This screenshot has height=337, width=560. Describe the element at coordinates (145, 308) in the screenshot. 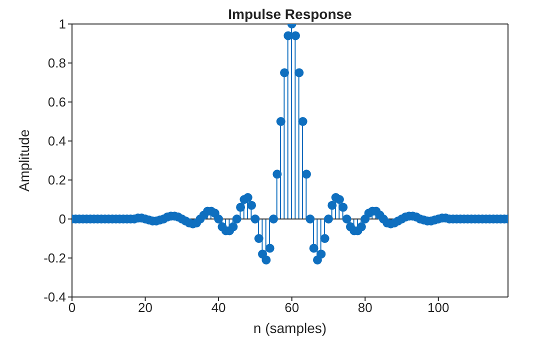

I see `x-tick-label: 20` at that location.